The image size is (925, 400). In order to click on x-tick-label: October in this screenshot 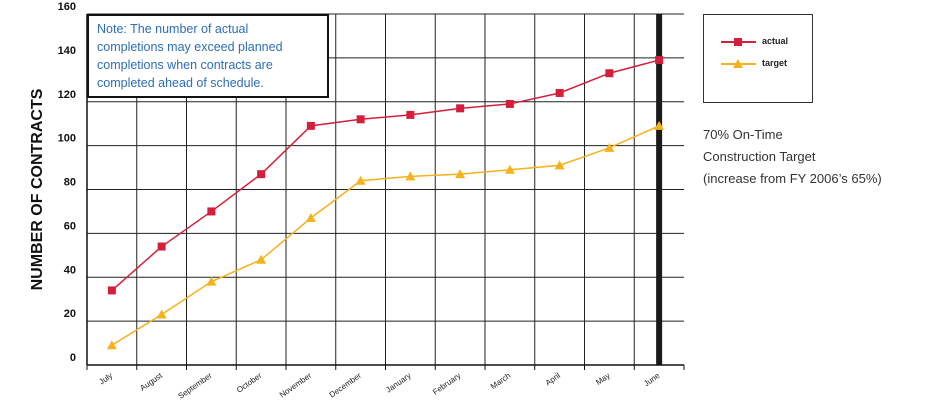, I will do `click(249, 383)`.